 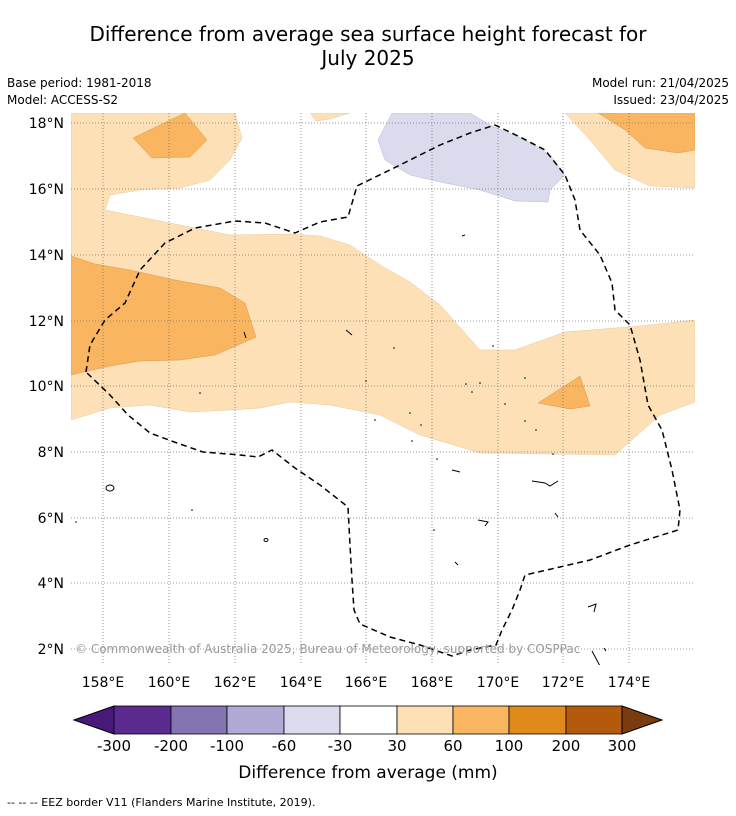 I want to click on title-line-2: July 2025, so click(x=368, y=58).